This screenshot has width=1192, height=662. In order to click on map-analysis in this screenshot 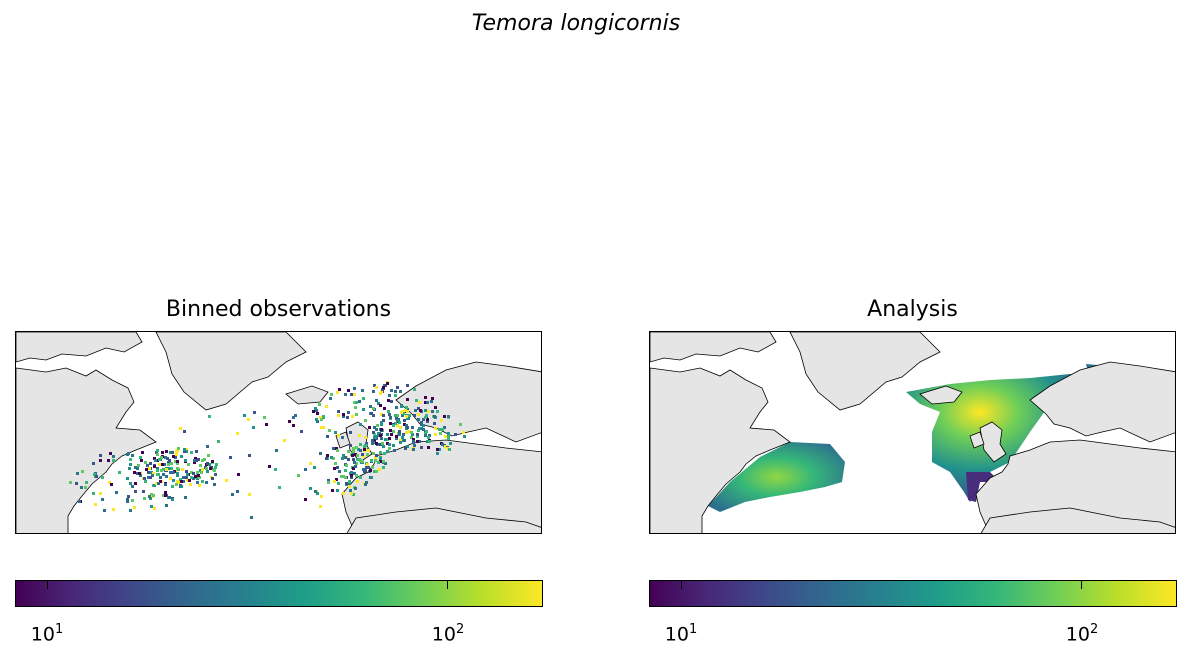, I will do `click(912, 432)`.